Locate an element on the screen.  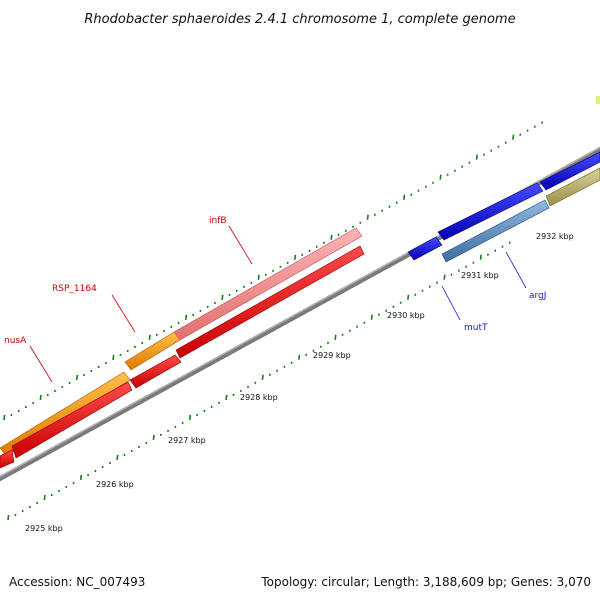
gene-feature-olive is located at coordinates (572, 187).